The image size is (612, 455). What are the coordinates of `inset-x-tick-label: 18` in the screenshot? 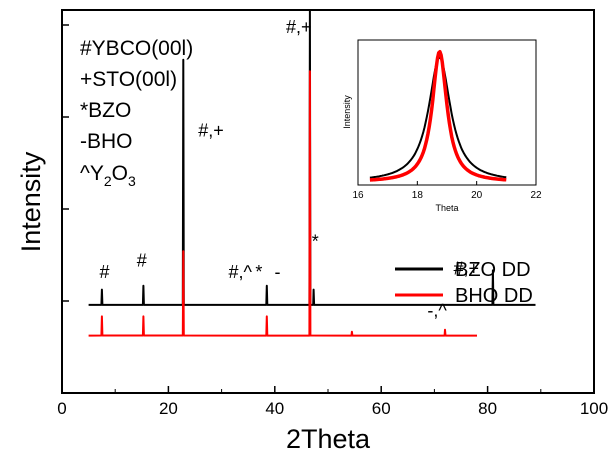 It's located at (418, 195).